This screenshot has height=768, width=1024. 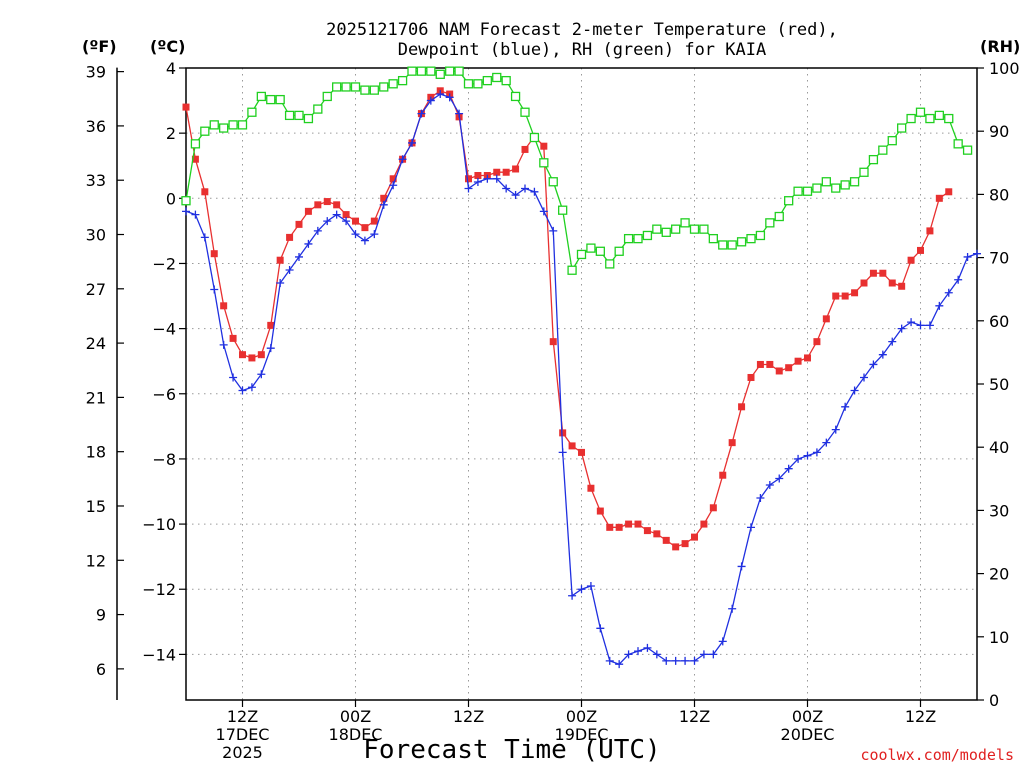 I want to click on rh-unit-label: (RH), so click(x=1000, y=46).